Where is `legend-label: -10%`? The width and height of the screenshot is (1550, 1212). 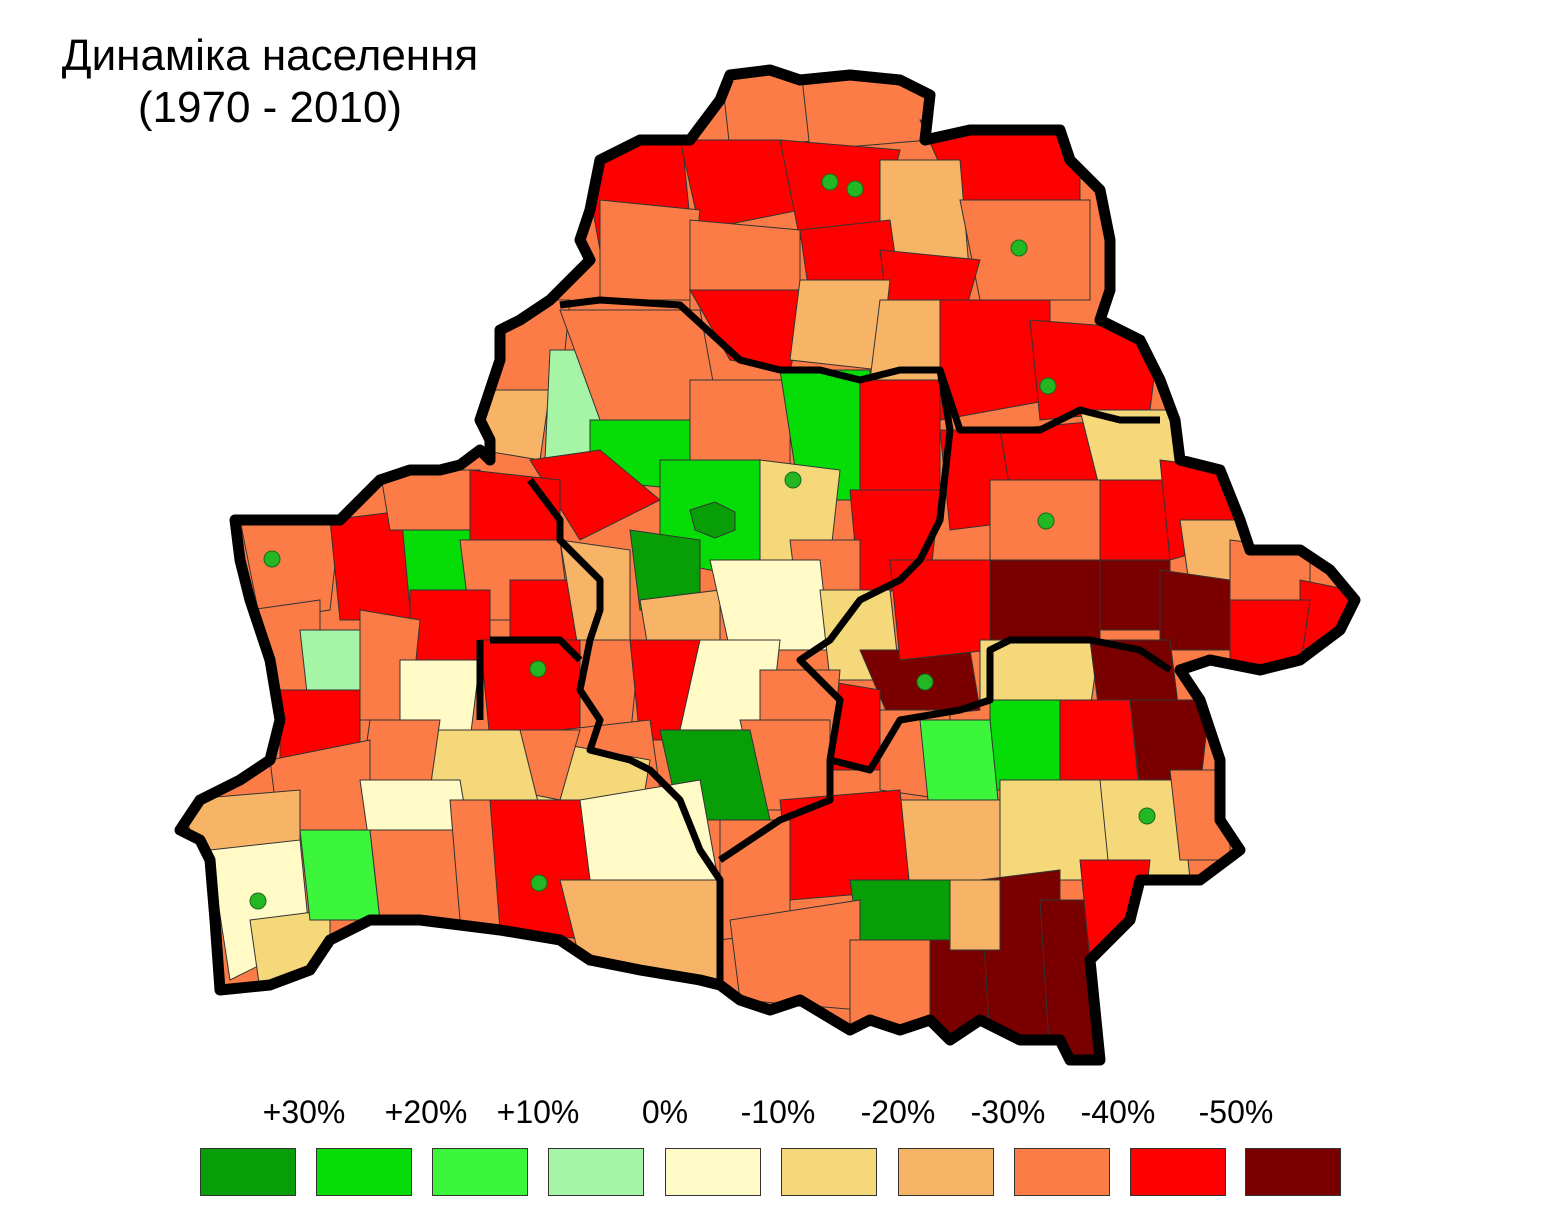 legend-label: -10% is located at coordinates (778, 1112).